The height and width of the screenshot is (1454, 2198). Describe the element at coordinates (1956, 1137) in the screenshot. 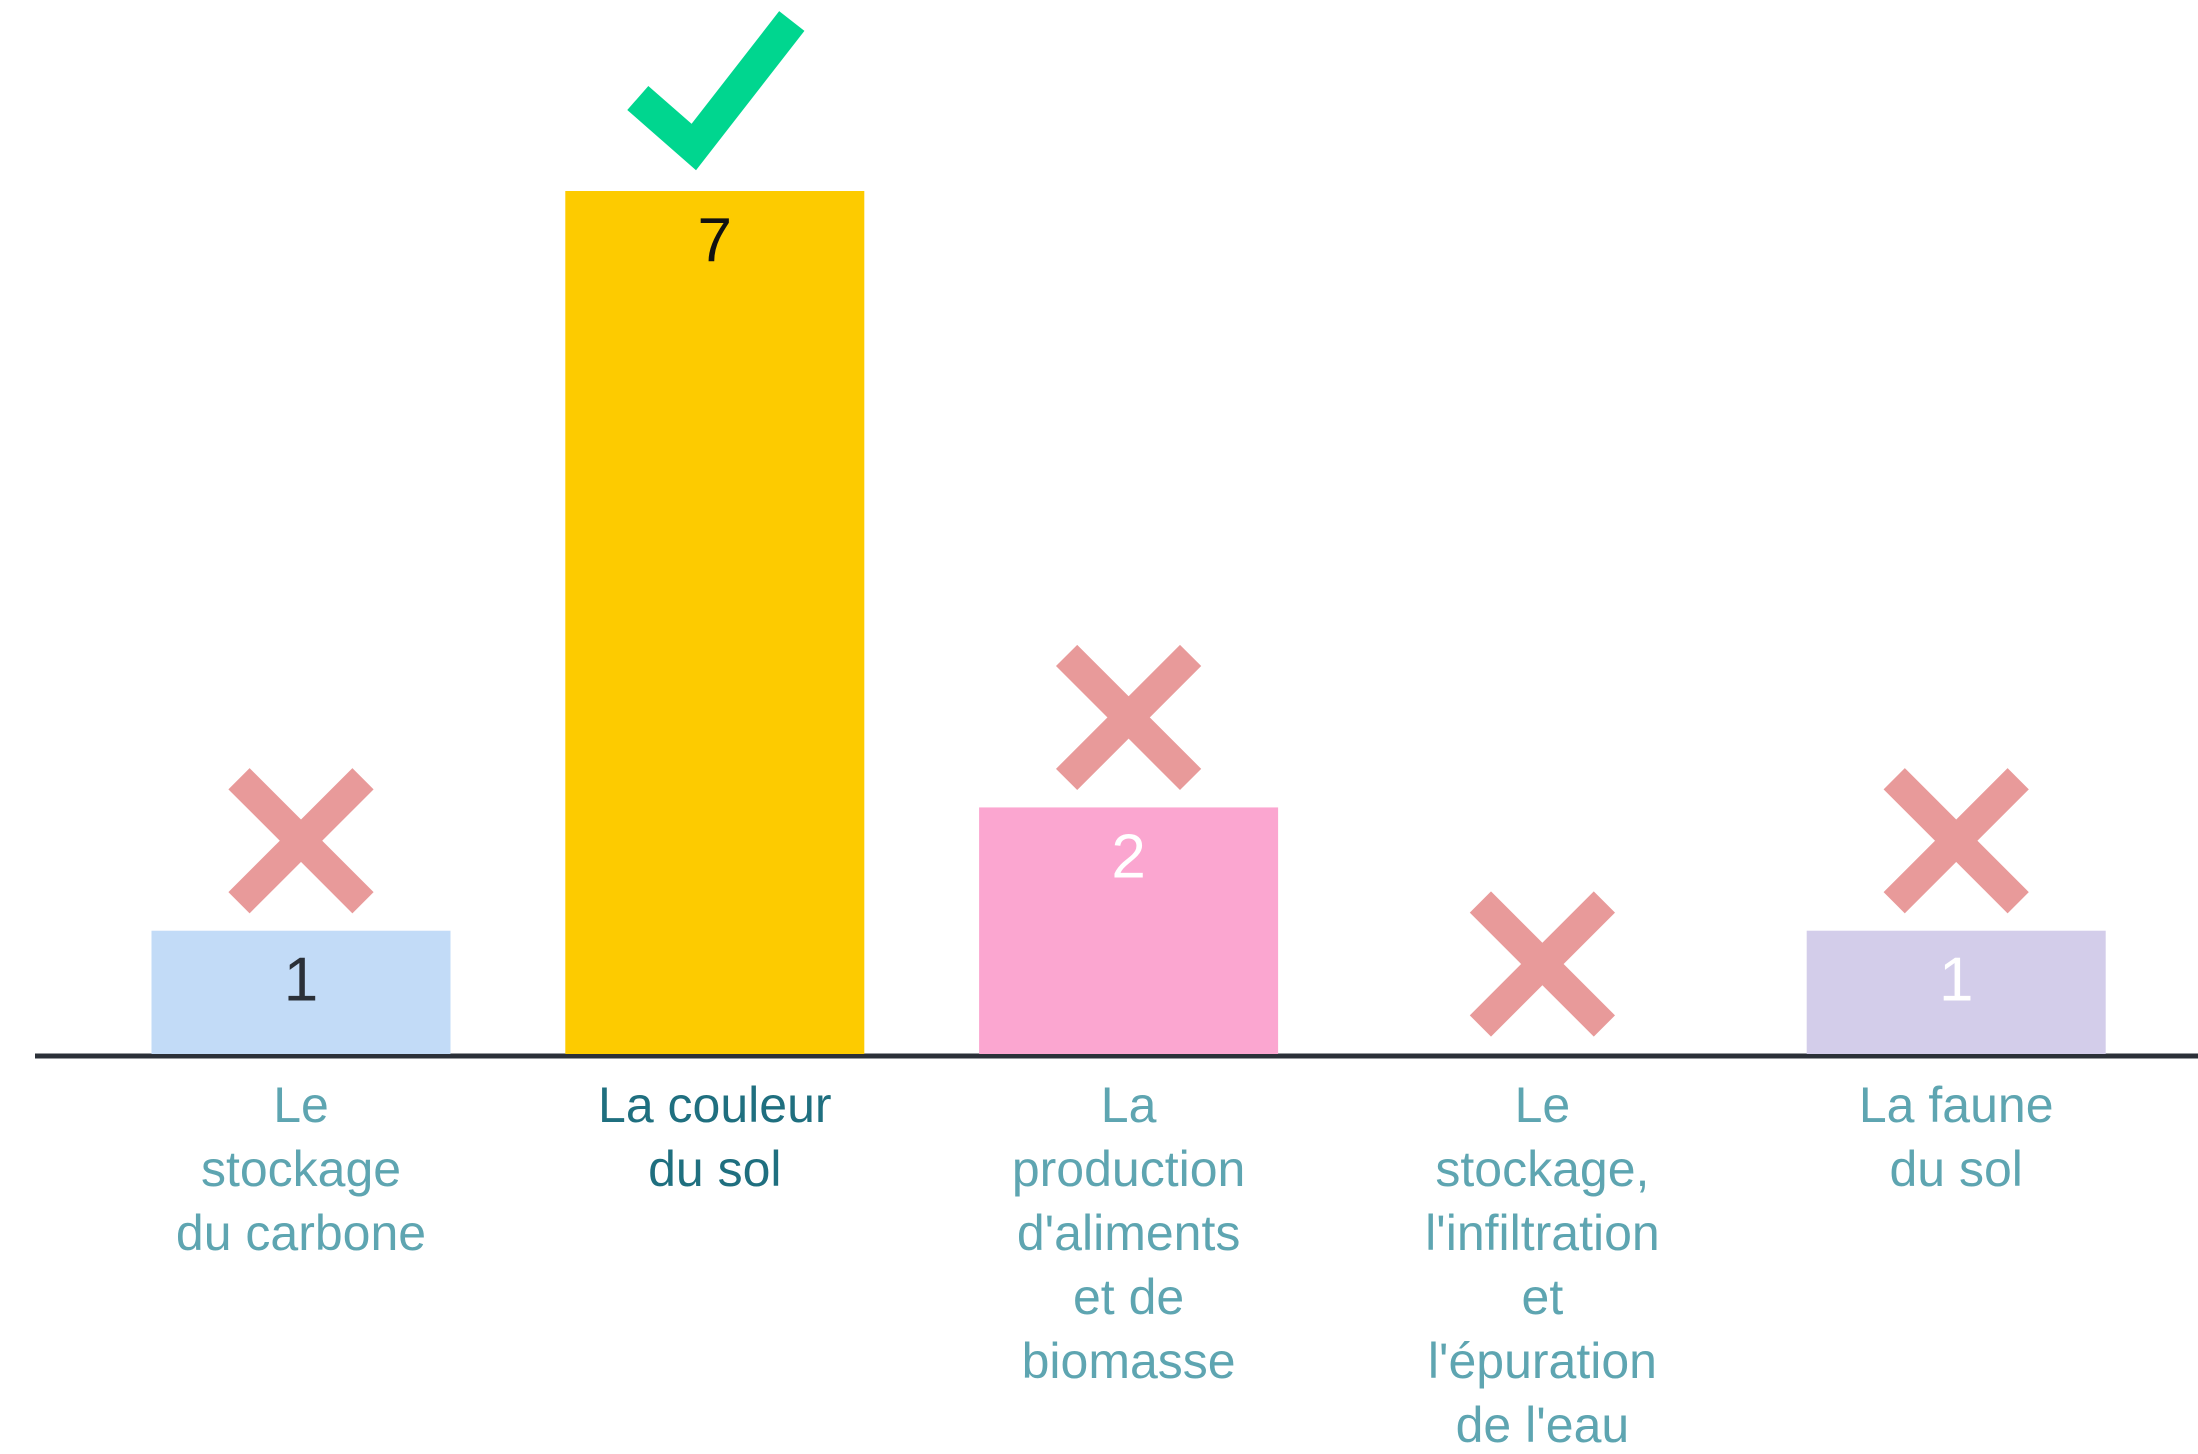

I see `x-tick-label: La faune du sol` at that location.